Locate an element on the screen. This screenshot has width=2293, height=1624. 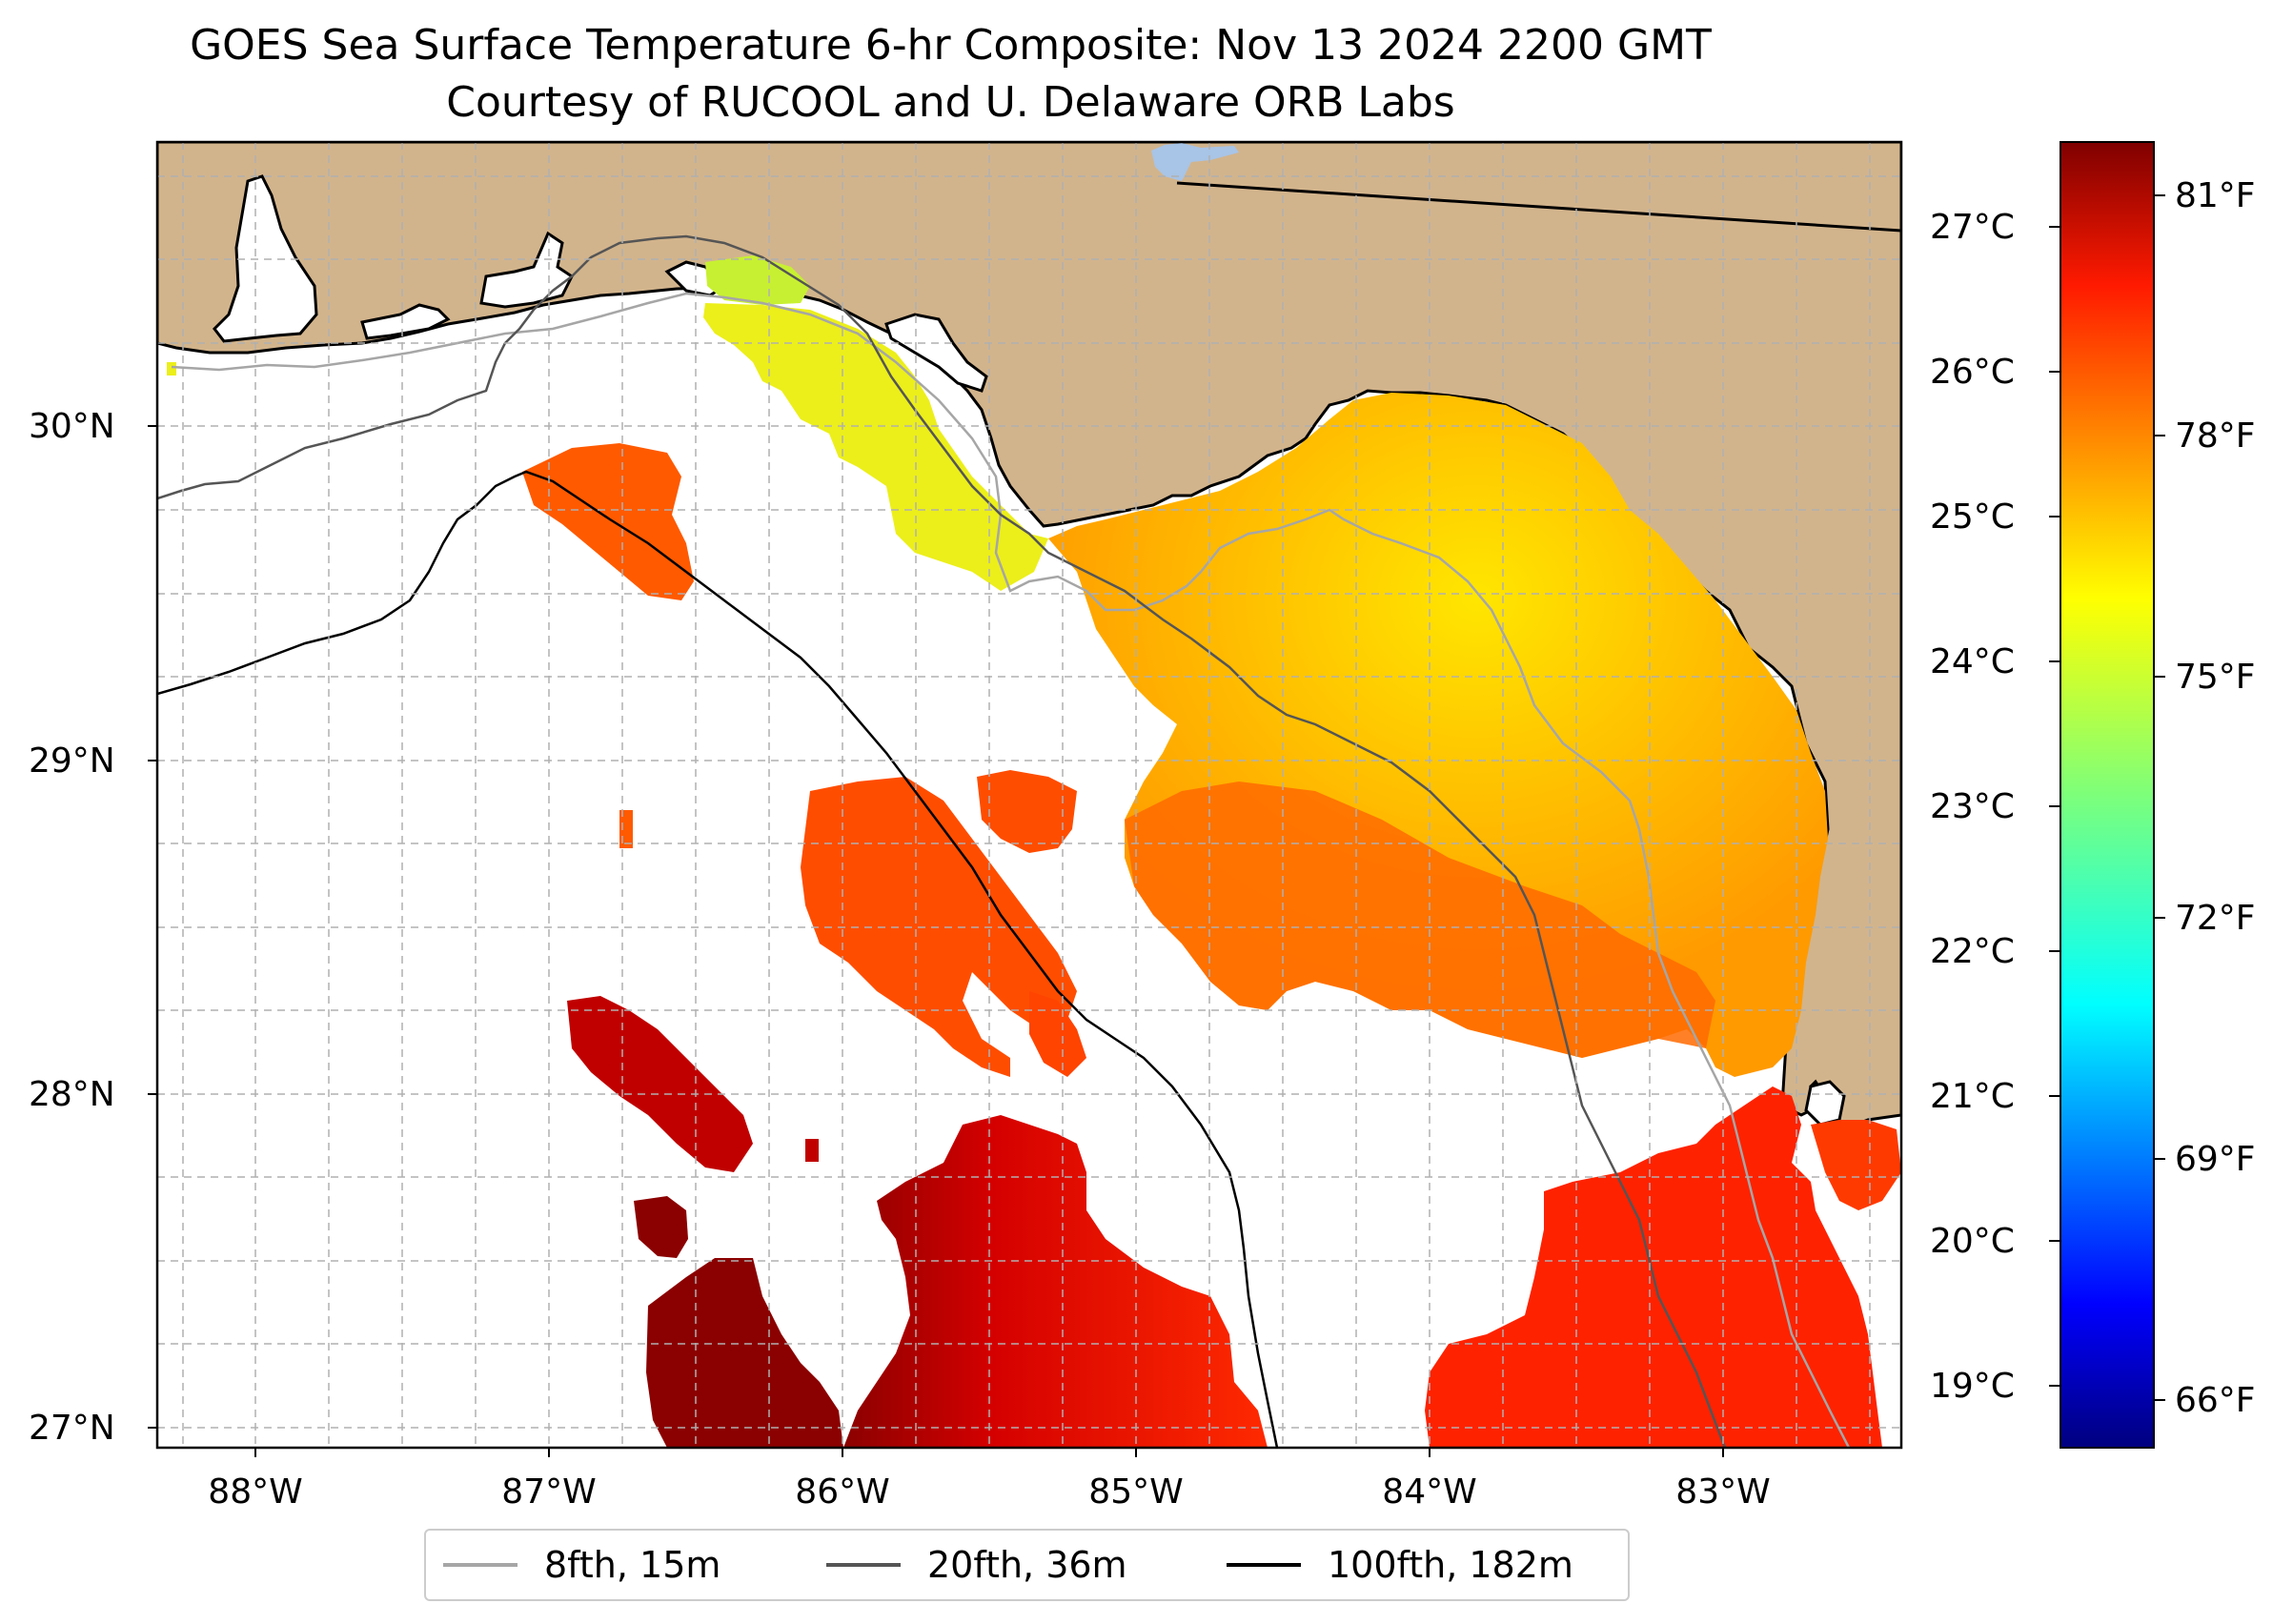
pensacola-bay is located at coordinates (406, 321).